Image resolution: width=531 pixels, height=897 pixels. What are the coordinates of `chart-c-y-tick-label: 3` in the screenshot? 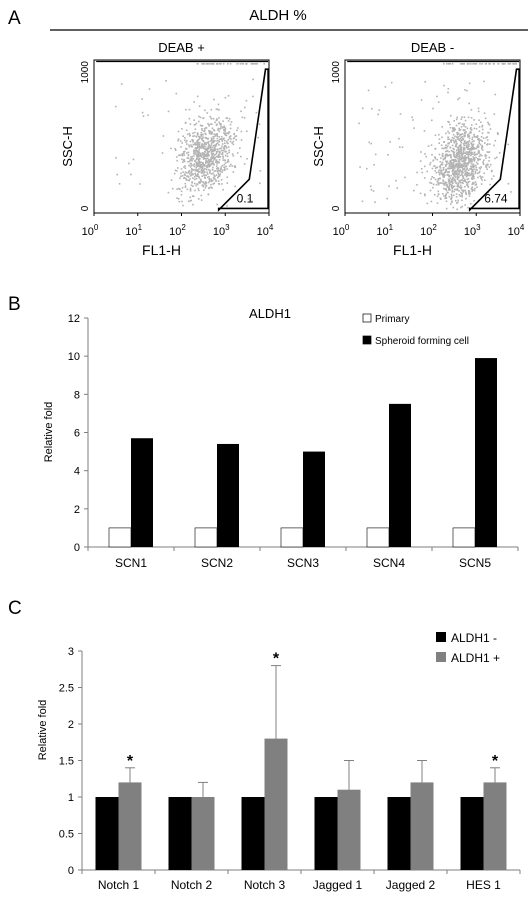 It's located at (71, 652).